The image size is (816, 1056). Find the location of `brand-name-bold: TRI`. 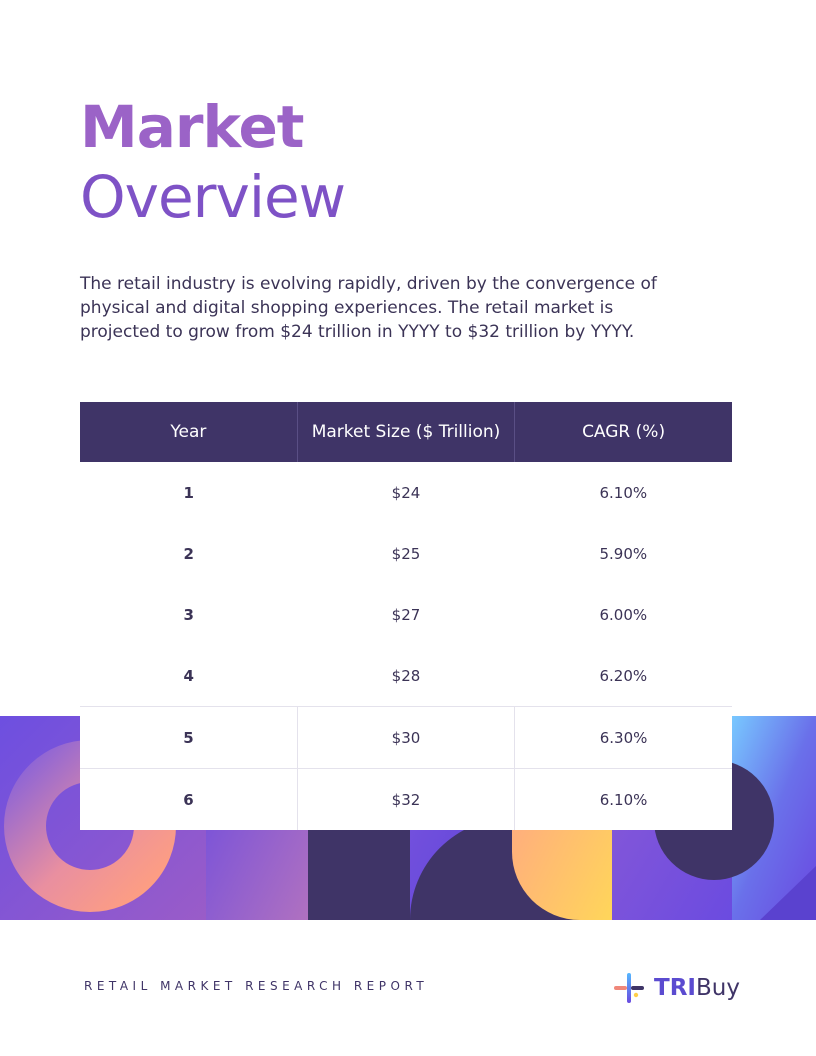

brand-name-bold: TRI is located at coordinates (675, 988).